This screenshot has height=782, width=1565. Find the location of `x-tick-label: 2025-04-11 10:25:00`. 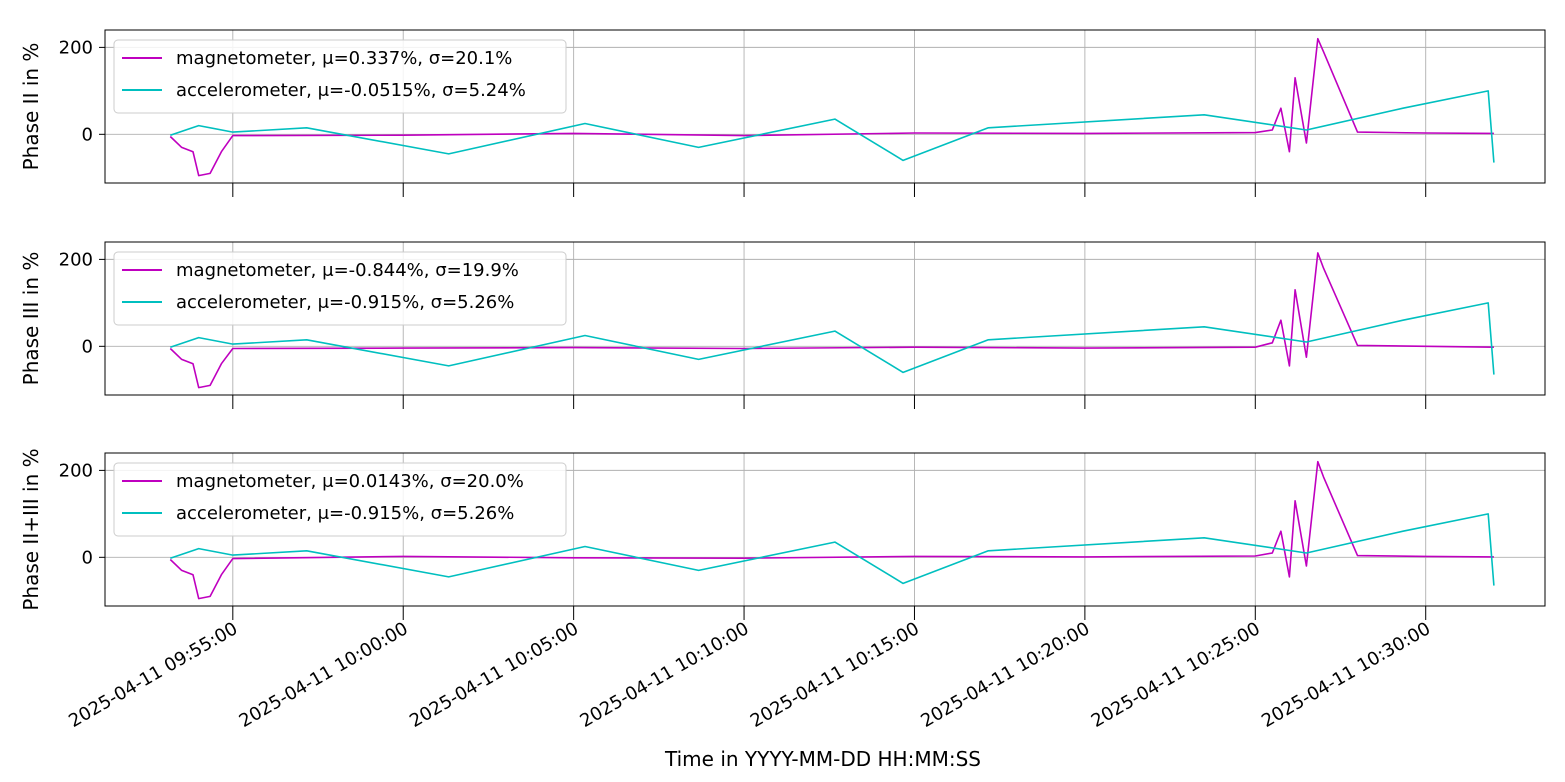

x-tick-label: 2025-04-11 10:25:00 is located at coordinates (1176, 675).